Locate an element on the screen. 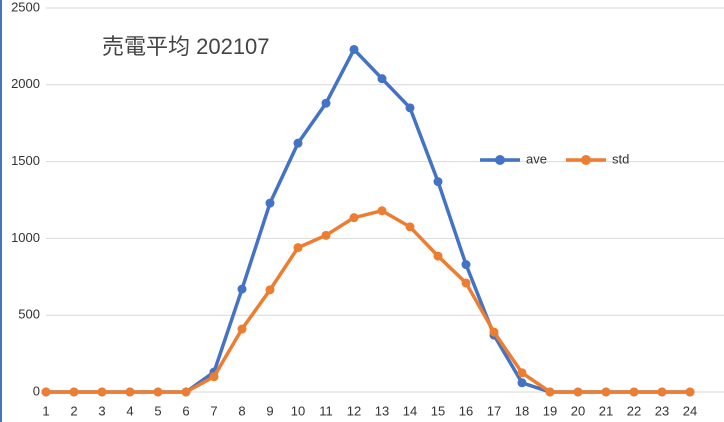  x-tick-label: 5 is located at coordinates (157, 410).